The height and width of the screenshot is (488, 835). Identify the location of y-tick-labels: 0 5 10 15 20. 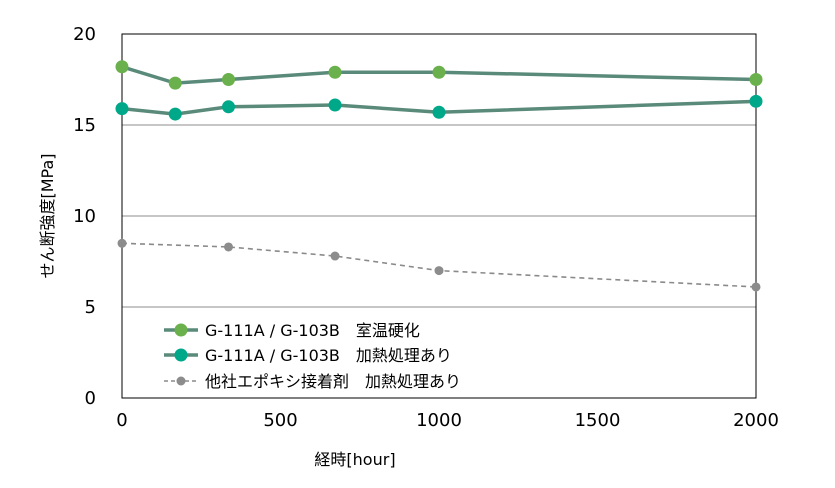
(84, 216).